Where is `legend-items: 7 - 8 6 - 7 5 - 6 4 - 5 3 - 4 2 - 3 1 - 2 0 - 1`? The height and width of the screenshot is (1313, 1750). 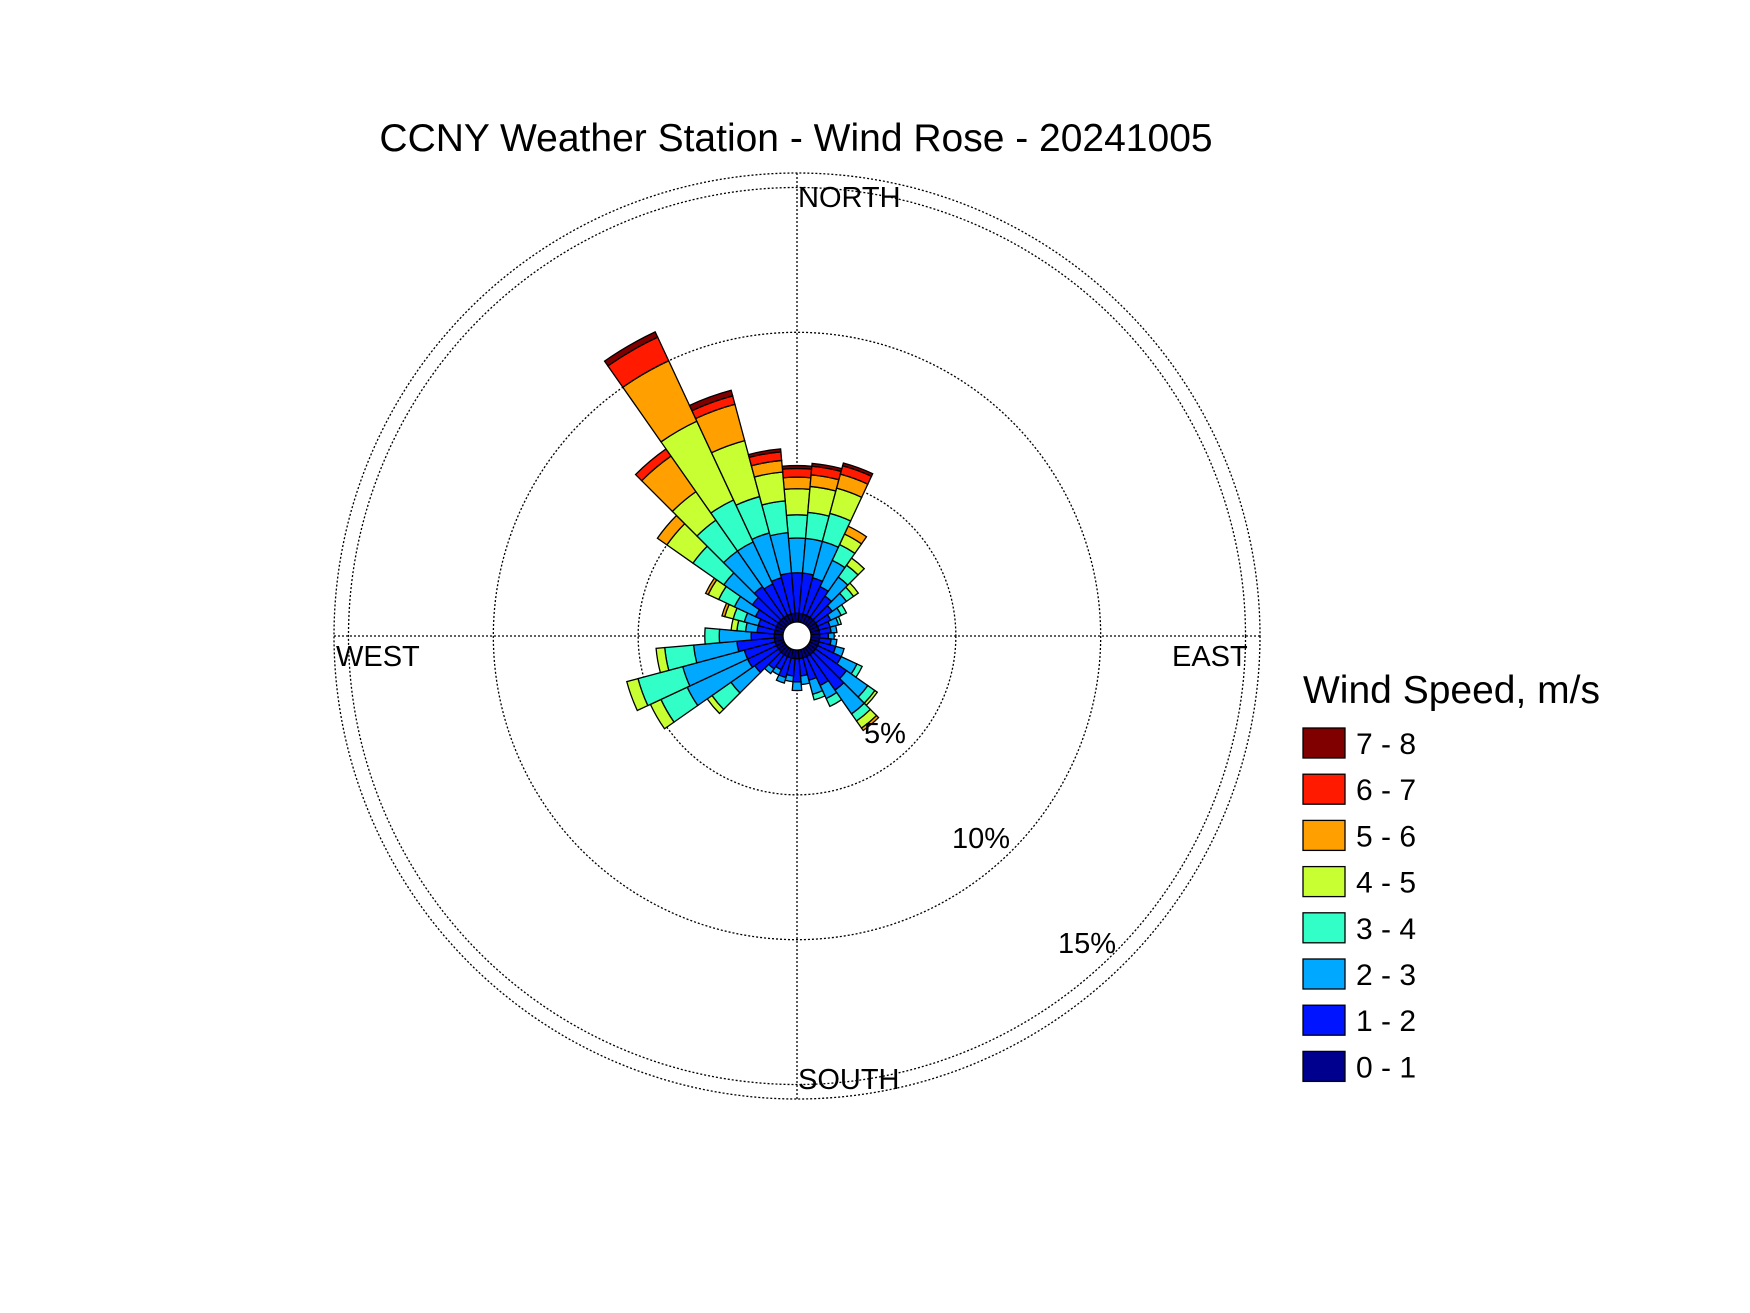
legend-items: 7 - 8 6 - 7 5 - 6 4 - 5 3 - 4 2 - 3 1 - 2 0 - 1 is located at coordinates (1359, 905).